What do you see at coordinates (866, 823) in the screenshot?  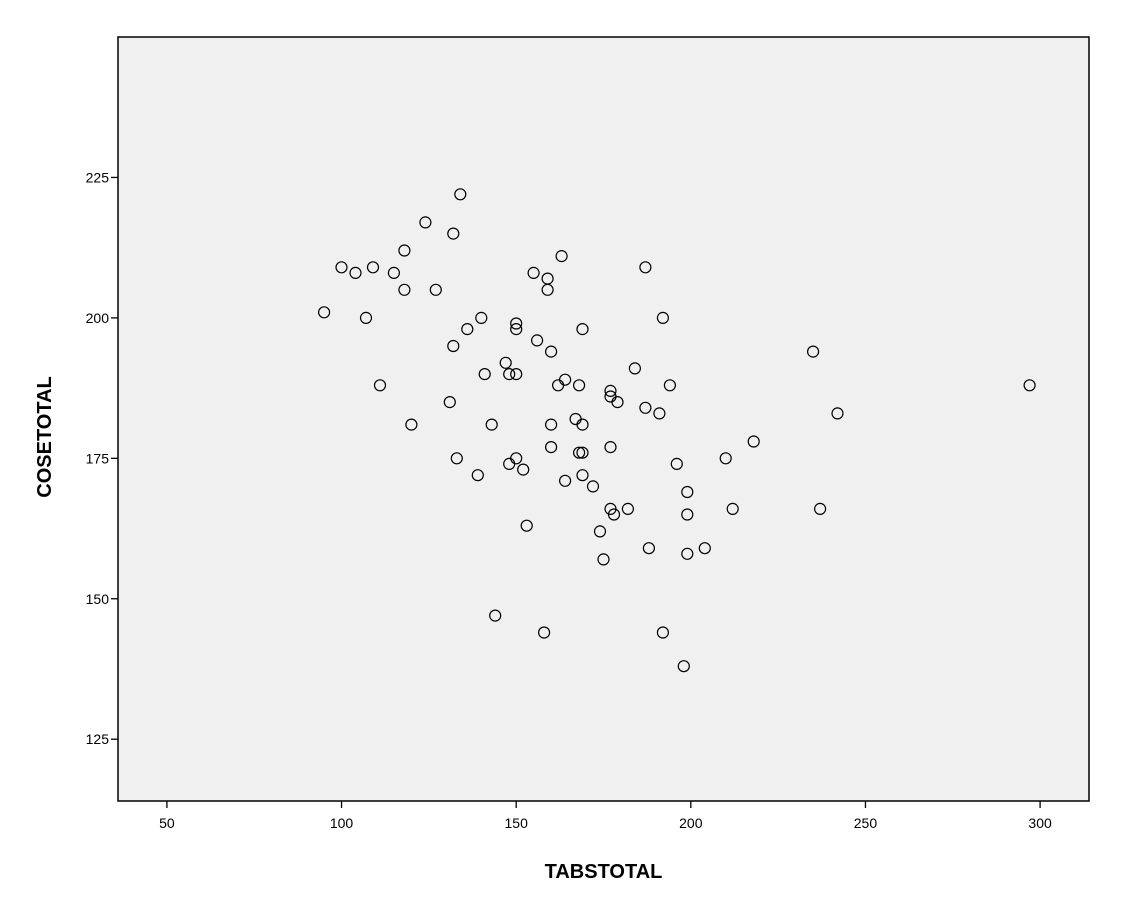 I see `x-tick-label: 250` at bounding box center [866, 823].